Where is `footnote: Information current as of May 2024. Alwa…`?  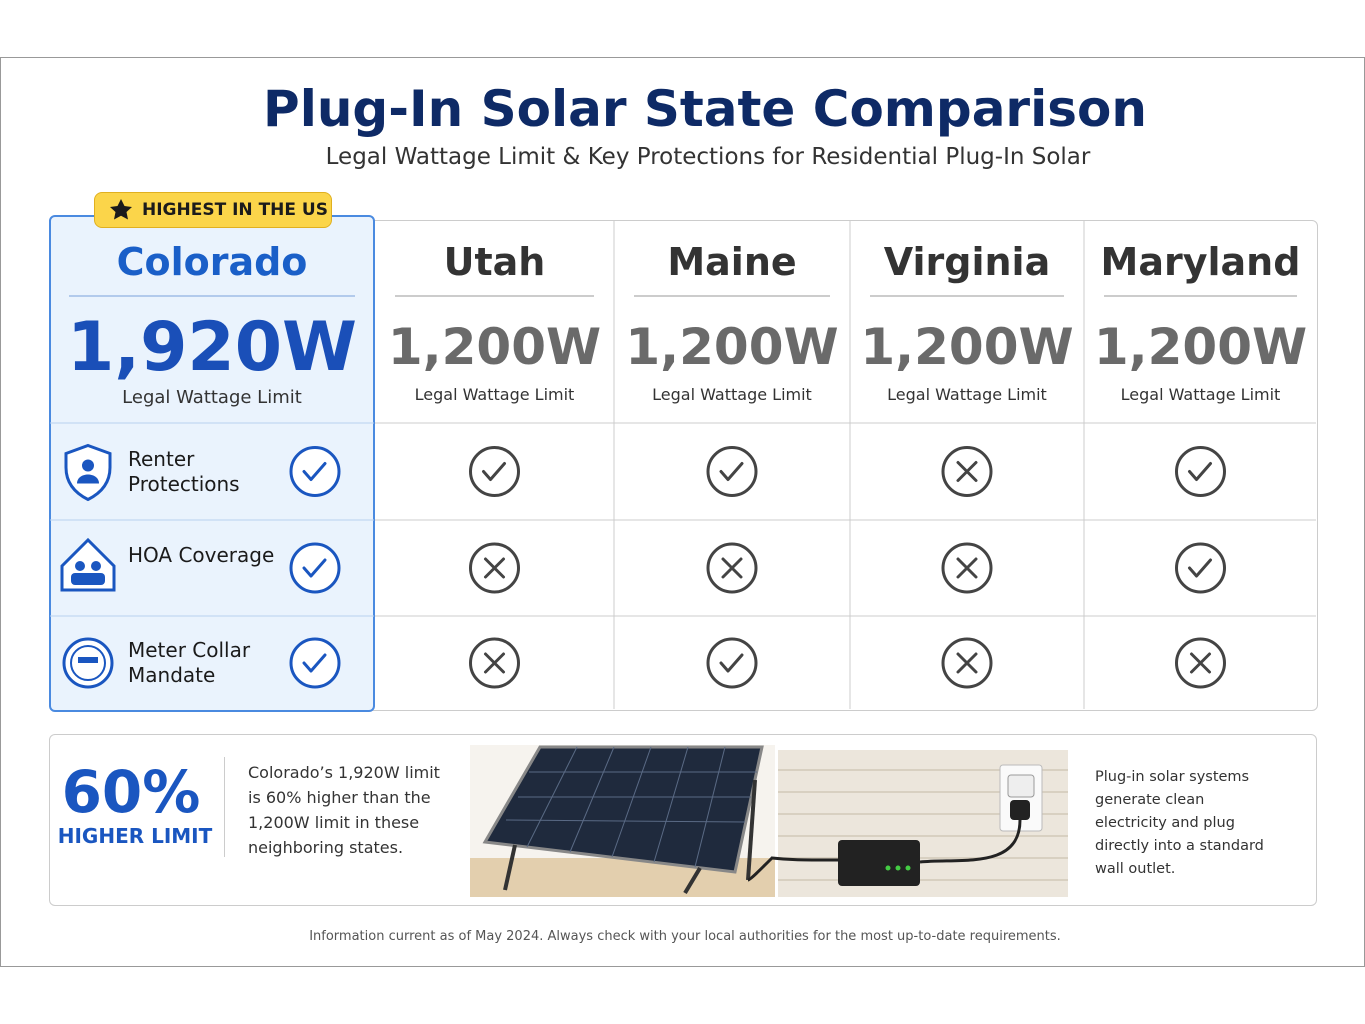 footnote: Information current as of May 2024. Alwa… is located at coordinates (685, 936).